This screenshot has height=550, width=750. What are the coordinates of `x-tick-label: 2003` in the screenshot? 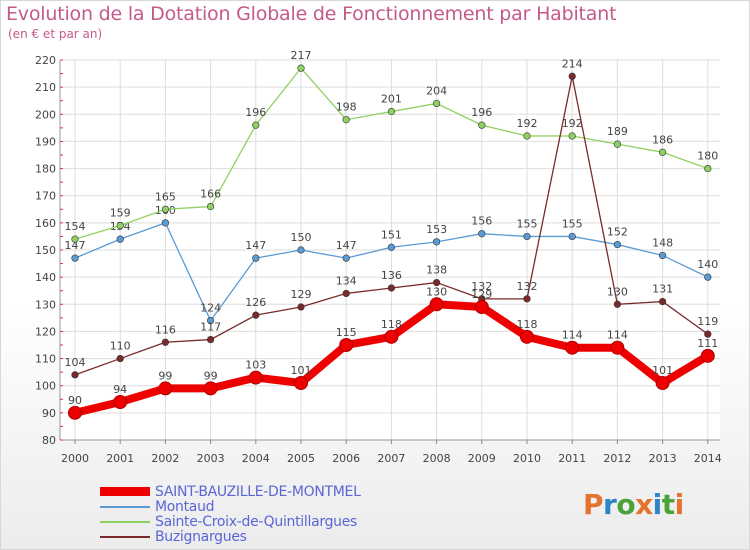 It's located at (211, 458).